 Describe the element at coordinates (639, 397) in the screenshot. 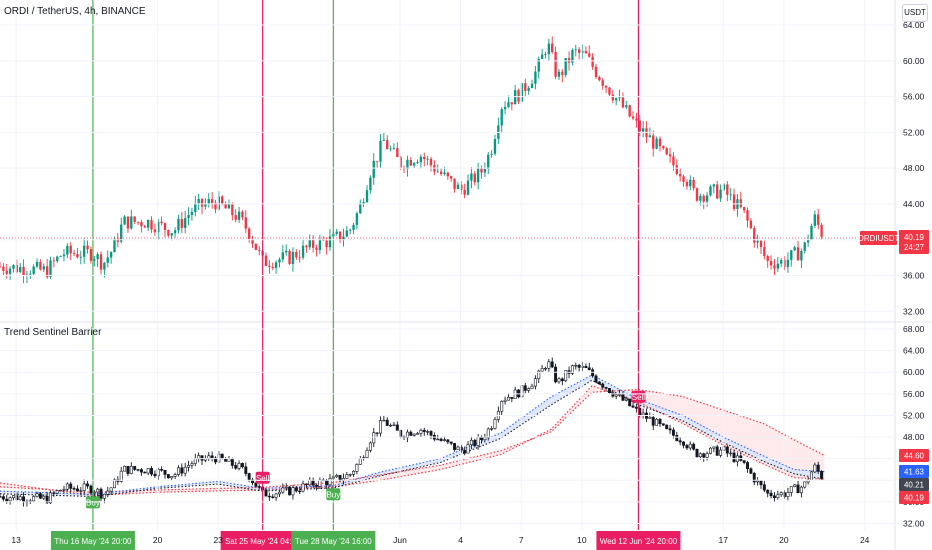

I see `signal-badge-label: Sell` at that location.